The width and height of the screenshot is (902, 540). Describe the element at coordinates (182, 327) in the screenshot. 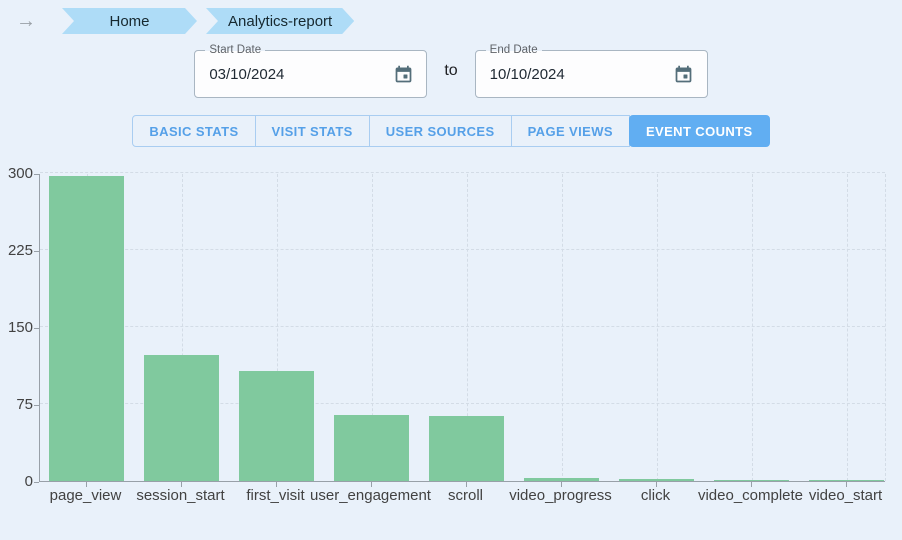

I see `gridline-x-session-start` at that location.